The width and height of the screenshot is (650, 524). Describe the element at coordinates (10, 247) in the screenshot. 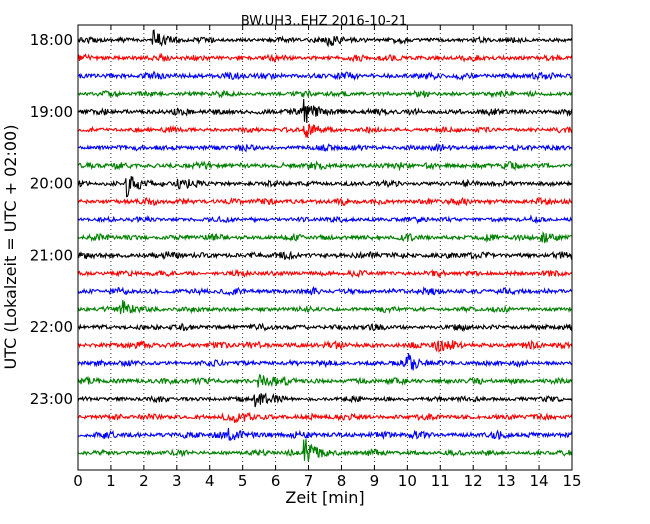

I see `y-axis-label: UTC (Lokalzeit = UTC + 02:00)` at that location.